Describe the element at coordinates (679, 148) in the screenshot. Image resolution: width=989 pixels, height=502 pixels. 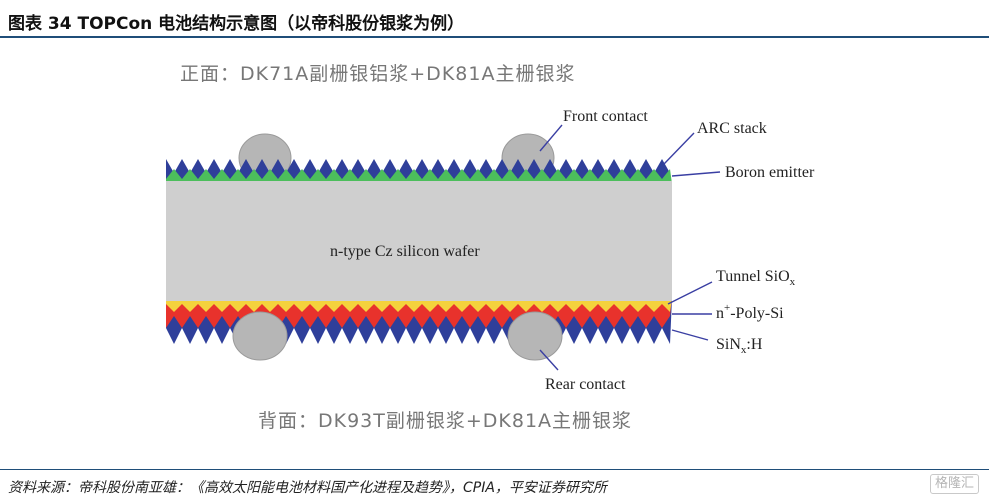
I see `arc-stack-leader` at that location.